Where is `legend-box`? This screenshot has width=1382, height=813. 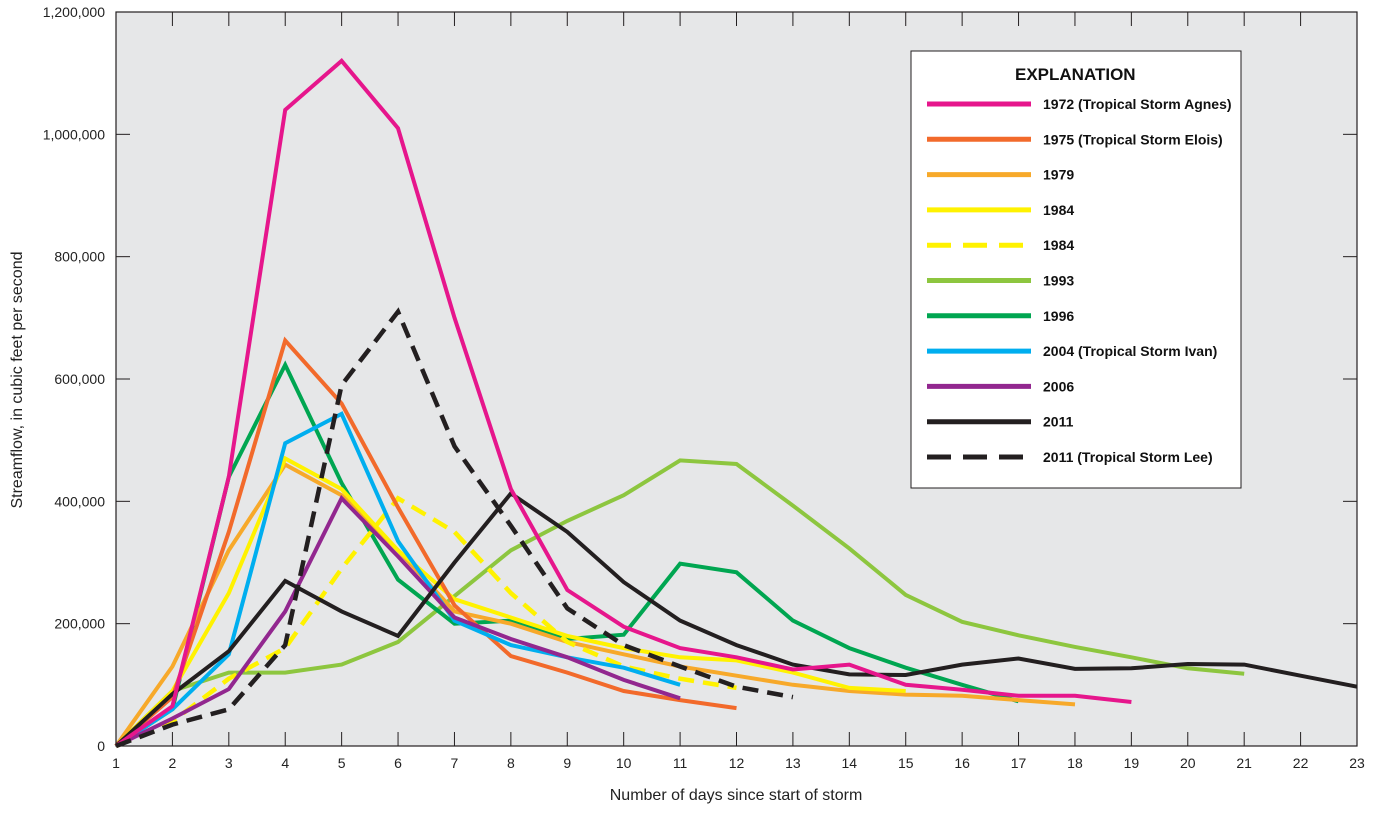
legend-box is located at coordinates (1076, 269).